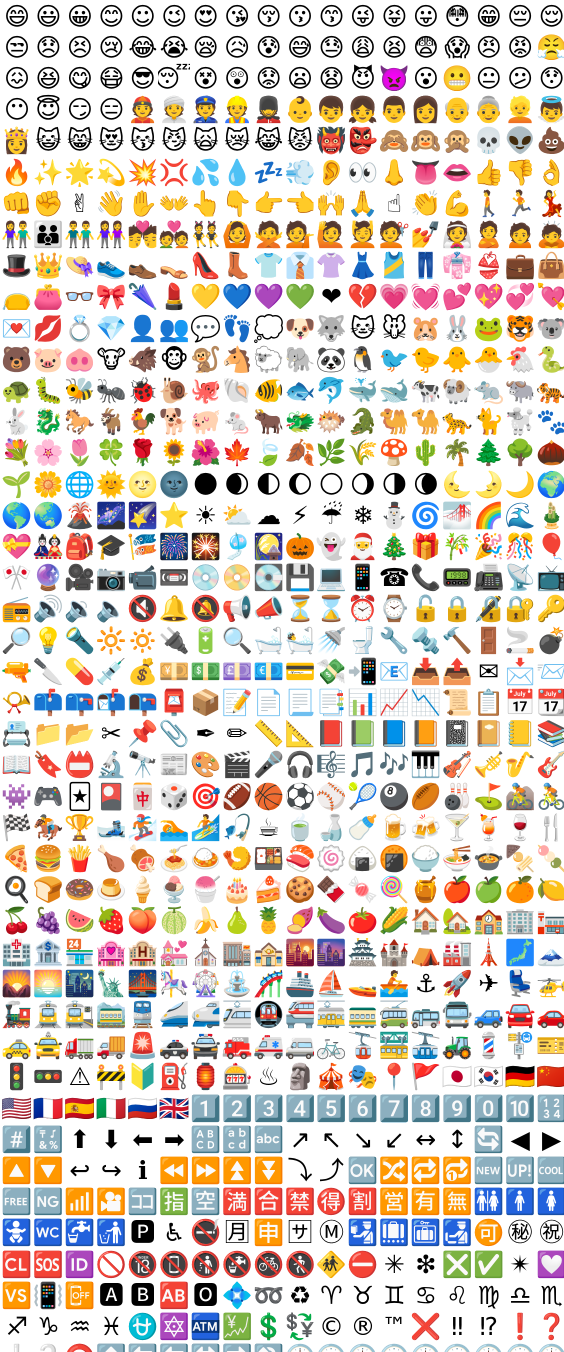 This screenshot has height=1352, width=564. What do you see at coordinates (426, 671) in the screenshot?
I see `emoji-cell: 📥` at bounding box center [426, 671].